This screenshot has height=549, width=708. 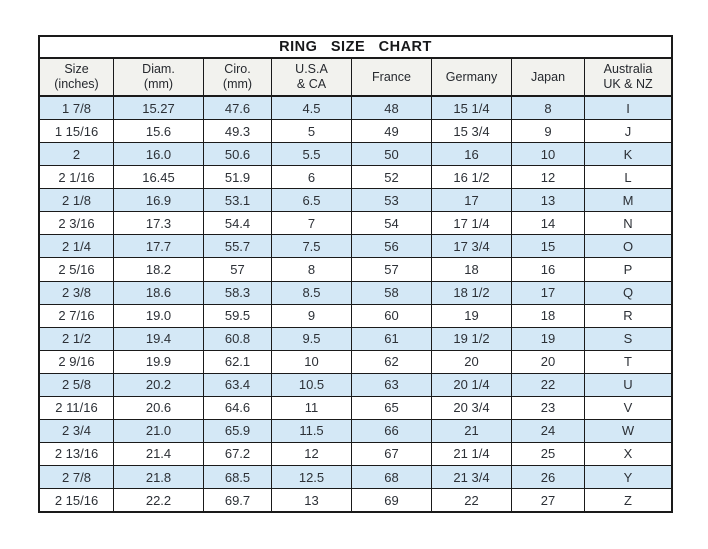 What do you see at coordinates (392, 315) in the screenshot?
I see `table-cell: 60` at bounding box center [392, 315].